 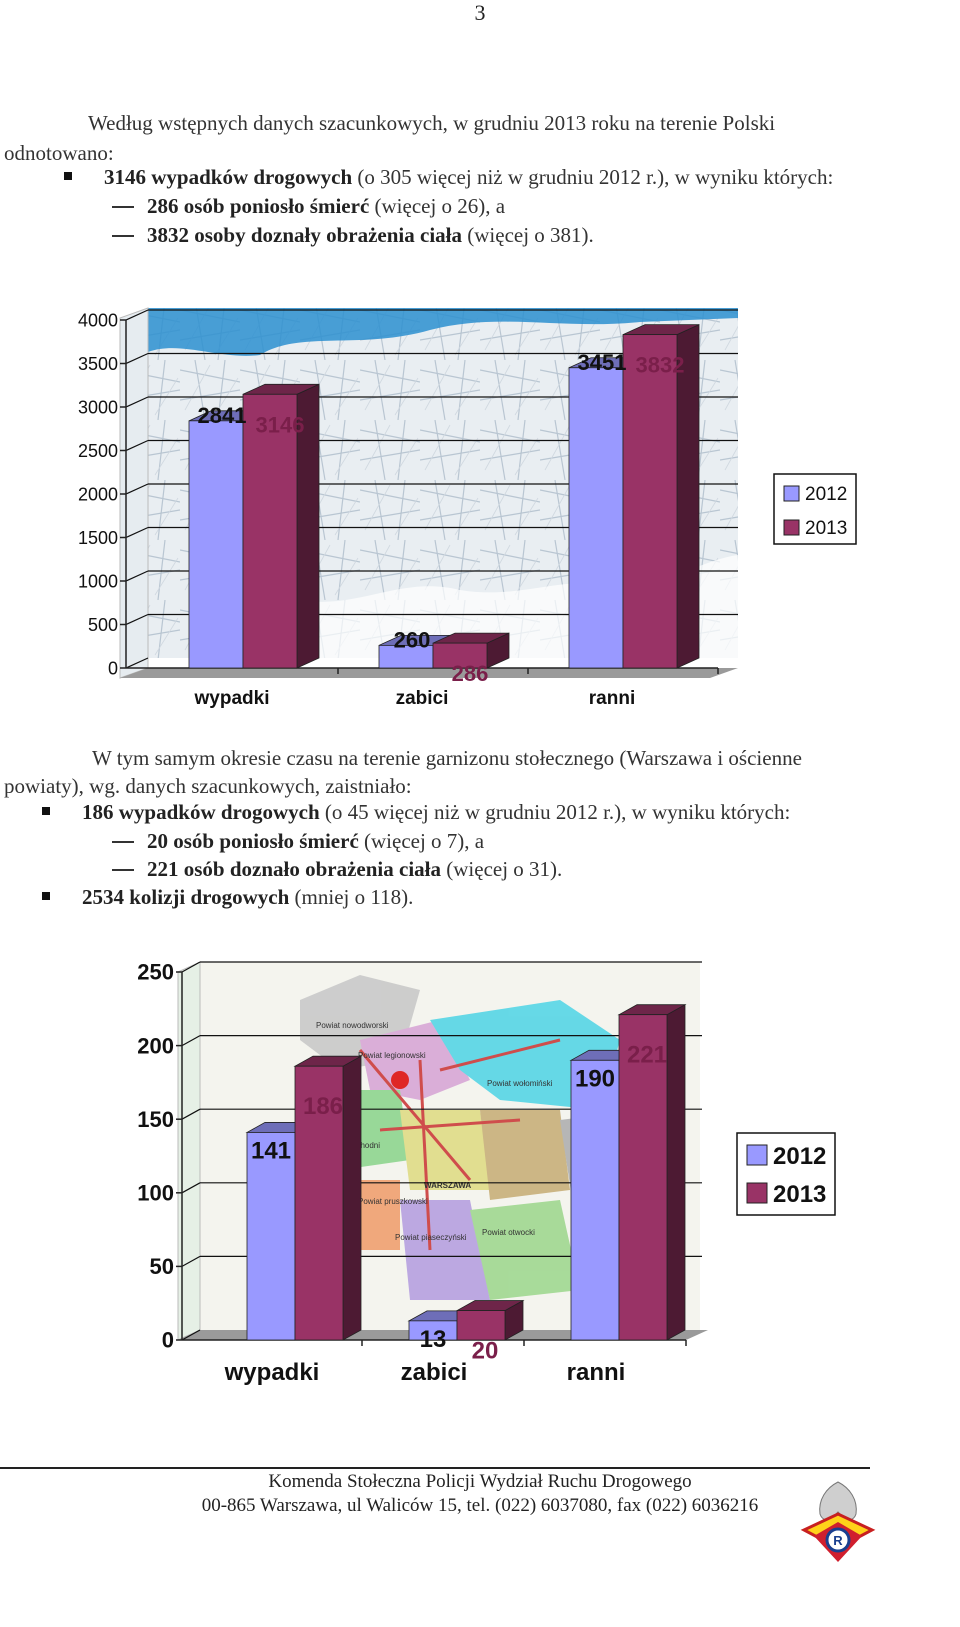 I want to click on map-label: Powiat pruszkowski, so click(x=393, y=1201).